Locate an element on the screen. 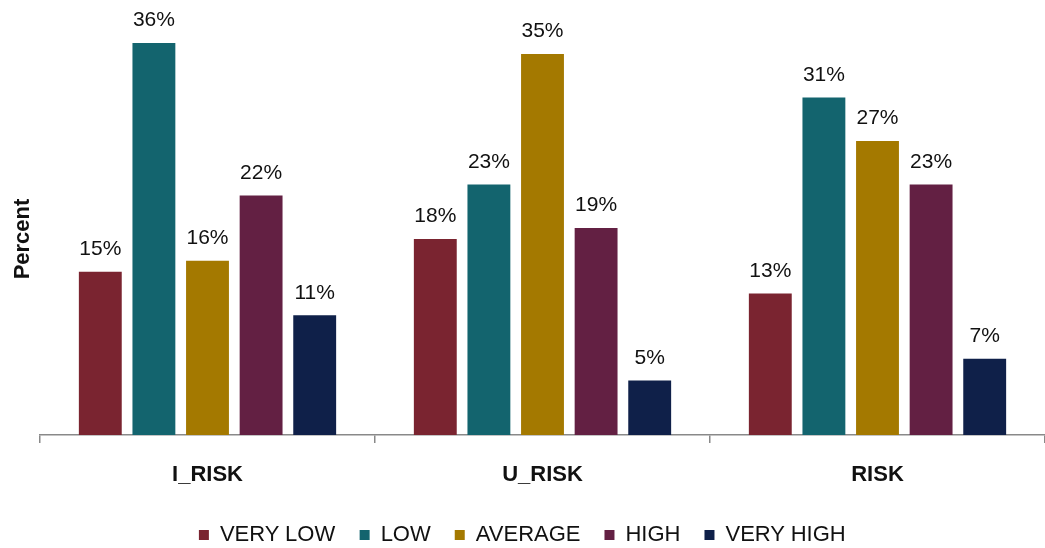  data-label: 11% is located at coordinates (314, 291).